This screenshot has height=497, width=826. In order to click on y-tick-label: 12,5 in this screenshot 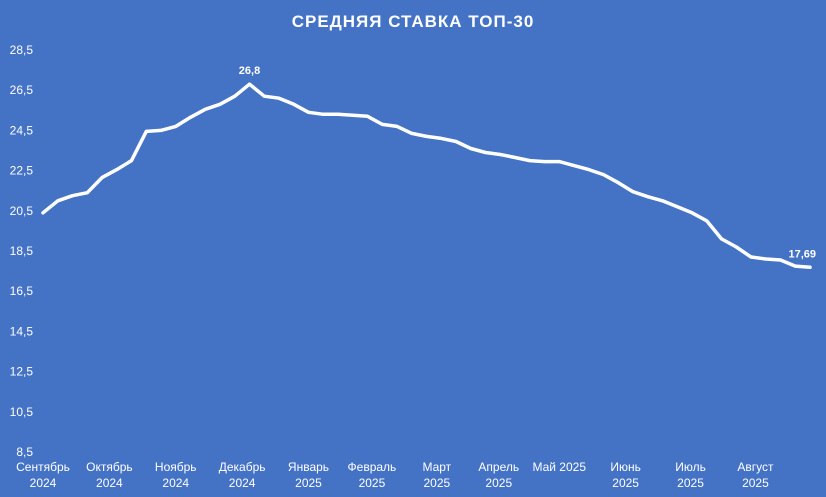, I will do `click(22, 372)`.